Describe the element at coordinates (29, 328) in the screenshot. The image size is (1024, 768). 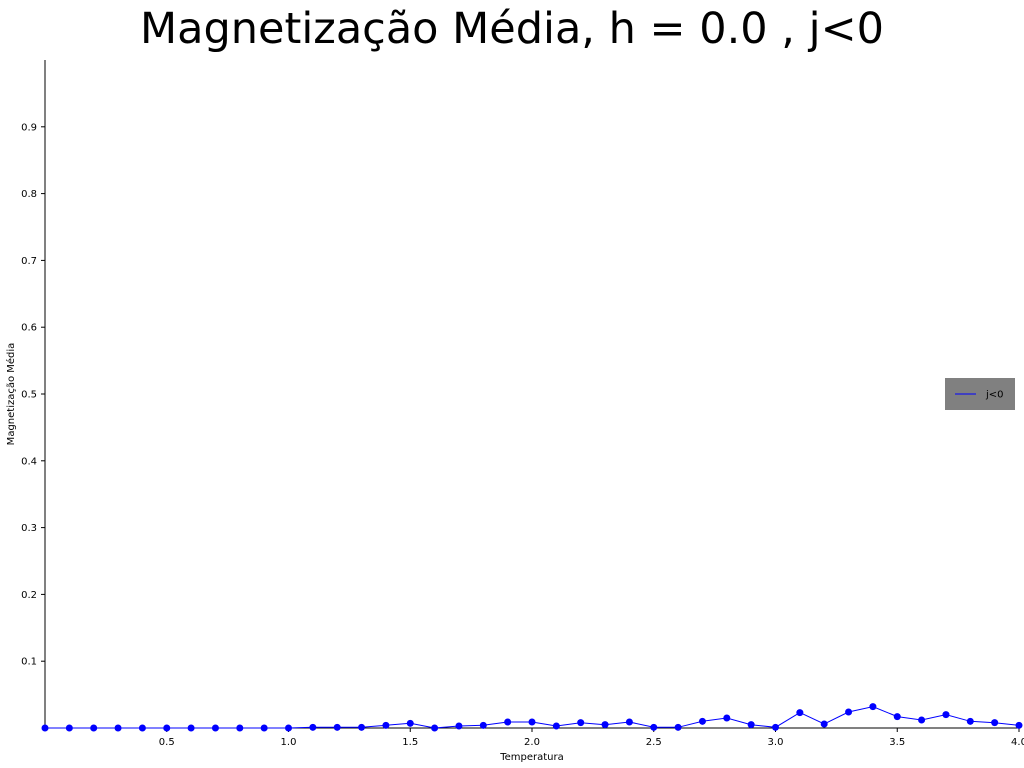
I see `y-tick-label: 0.6` at that location.